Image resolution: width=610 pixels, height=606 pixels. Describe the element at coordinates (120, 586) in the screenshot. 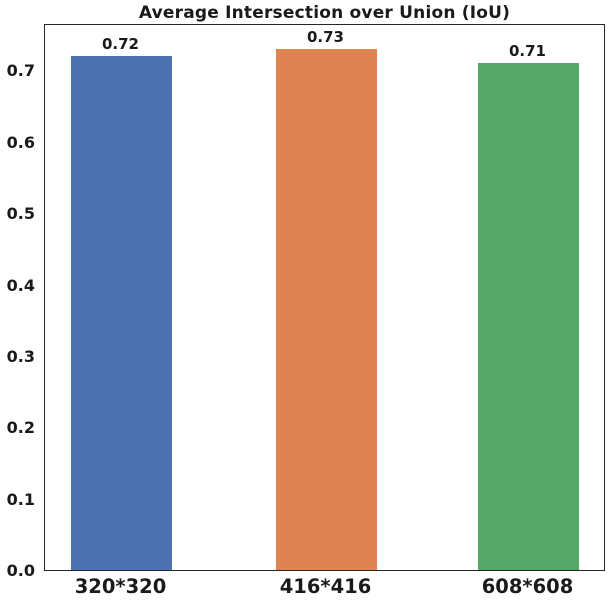

I see `x-axis-tick-label-320x320: 320*320` at that location.